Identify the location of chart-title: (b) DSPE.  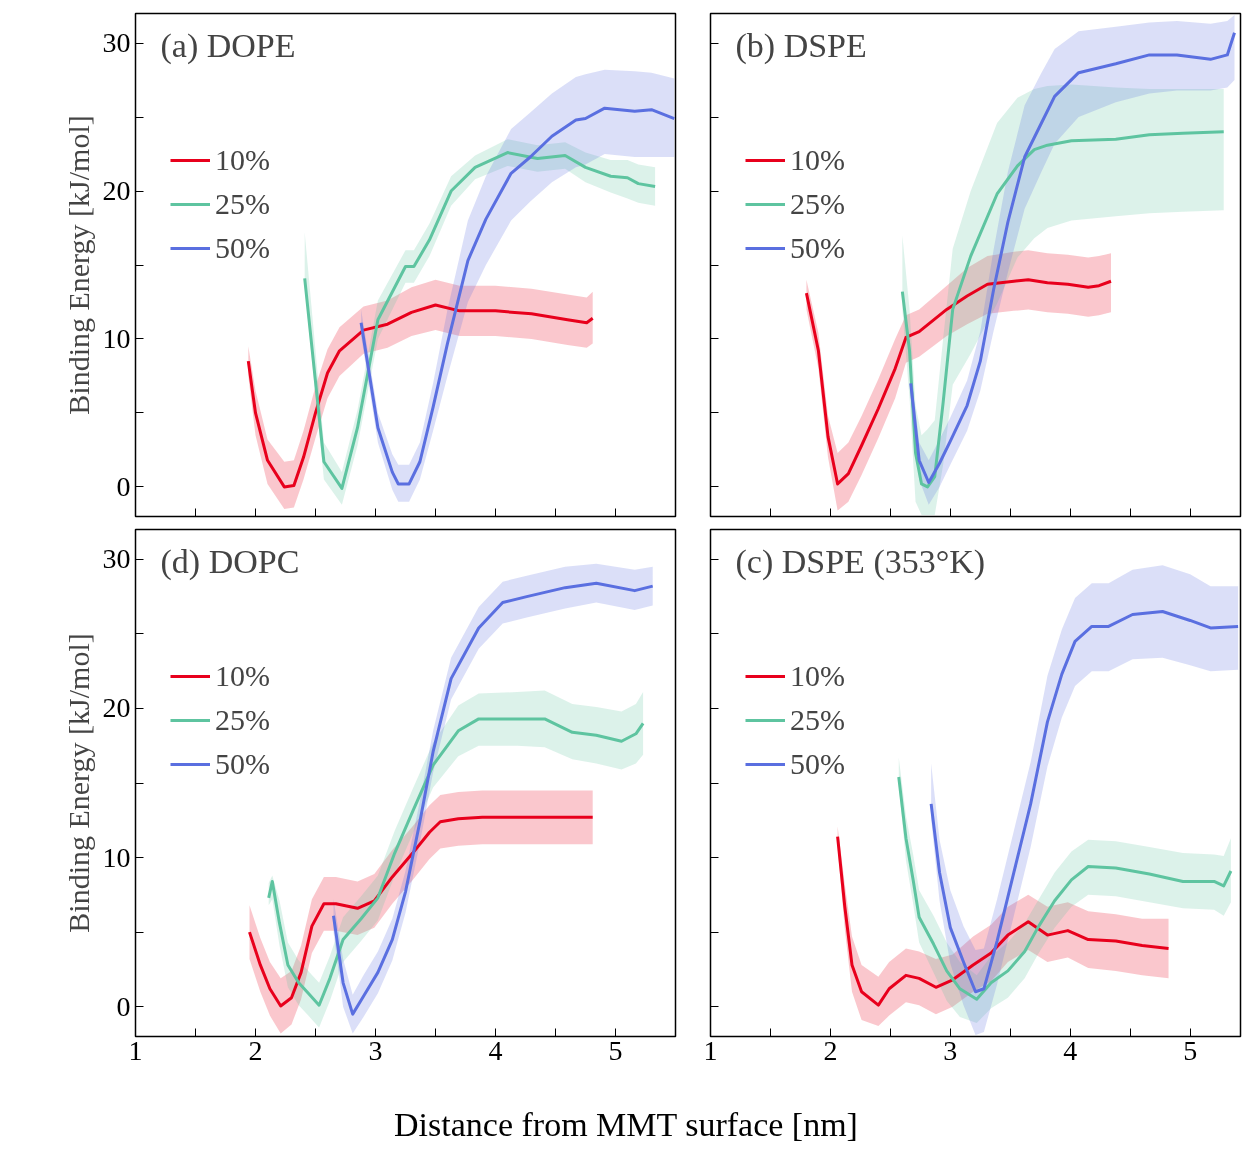
(801, 45).